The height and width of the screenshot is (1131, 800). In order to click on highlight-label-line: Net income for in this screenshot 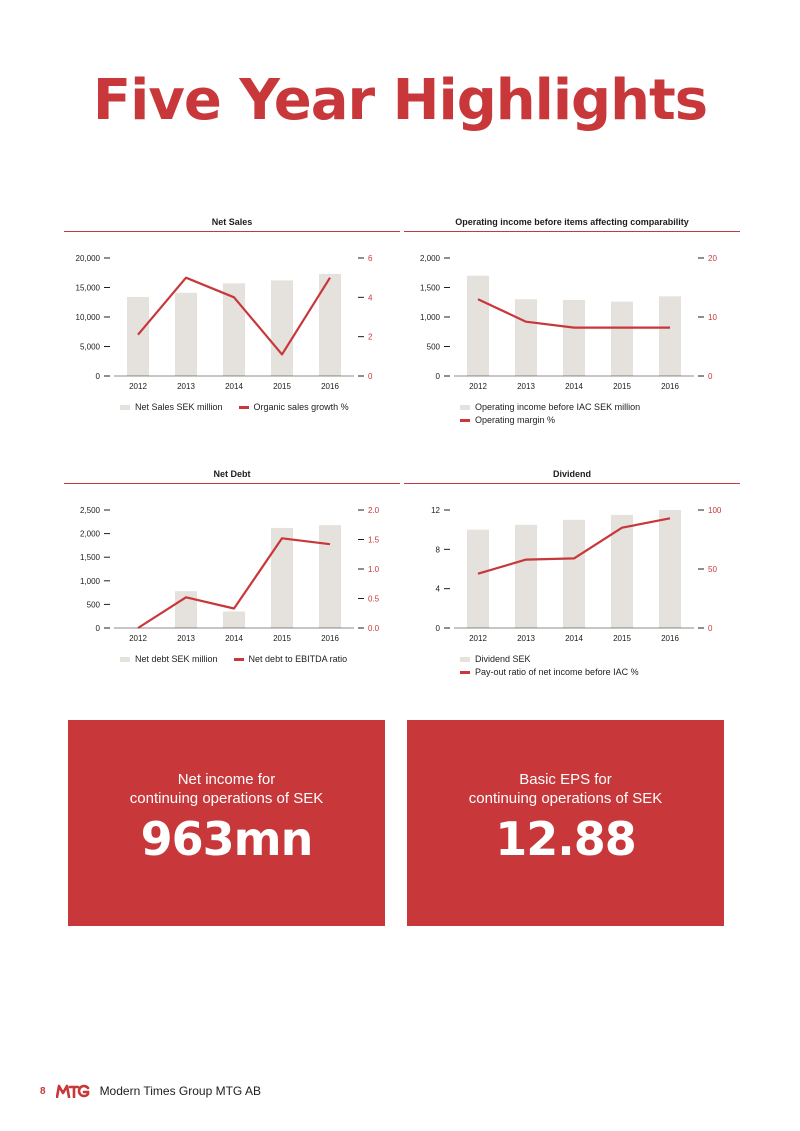, I will do `click(226, 779)`.